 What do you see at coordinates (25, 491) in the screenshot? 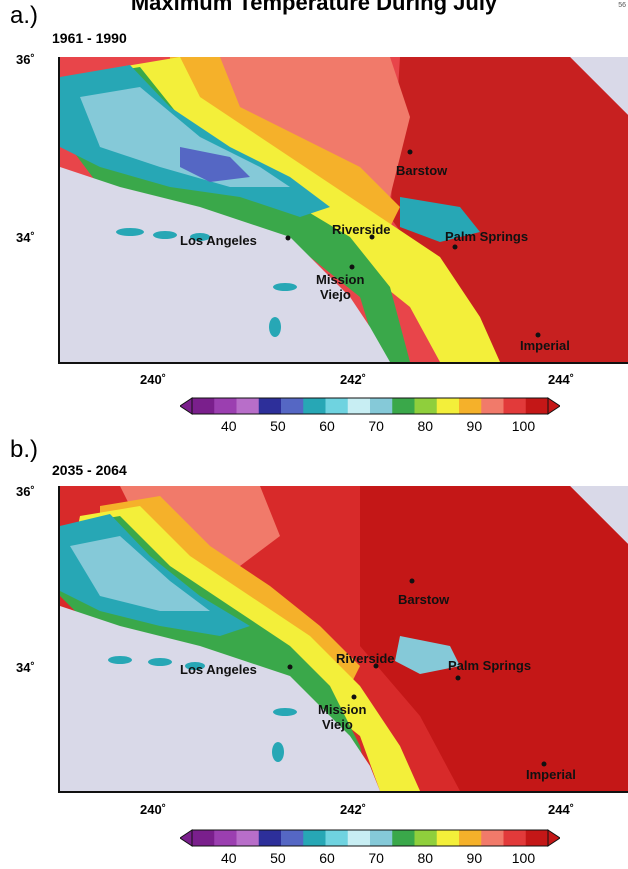
I see `panel-b-lat-36: 36˚` at bounding box center [25, 491].